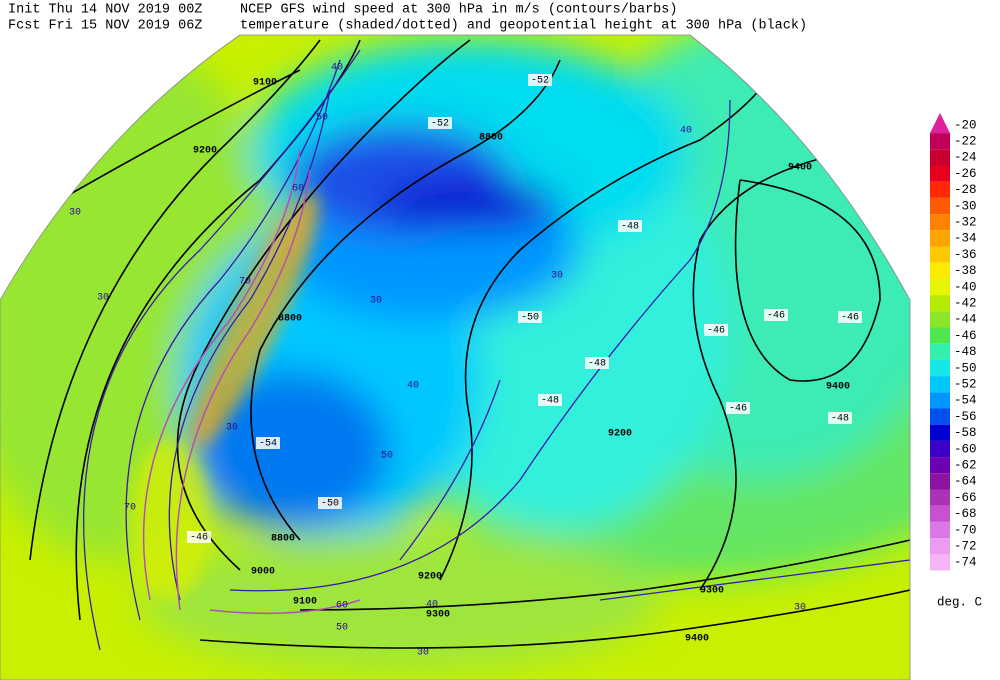 The image size is (1000, 680). I want to click on colorbar-arrow, so click(940, 123).